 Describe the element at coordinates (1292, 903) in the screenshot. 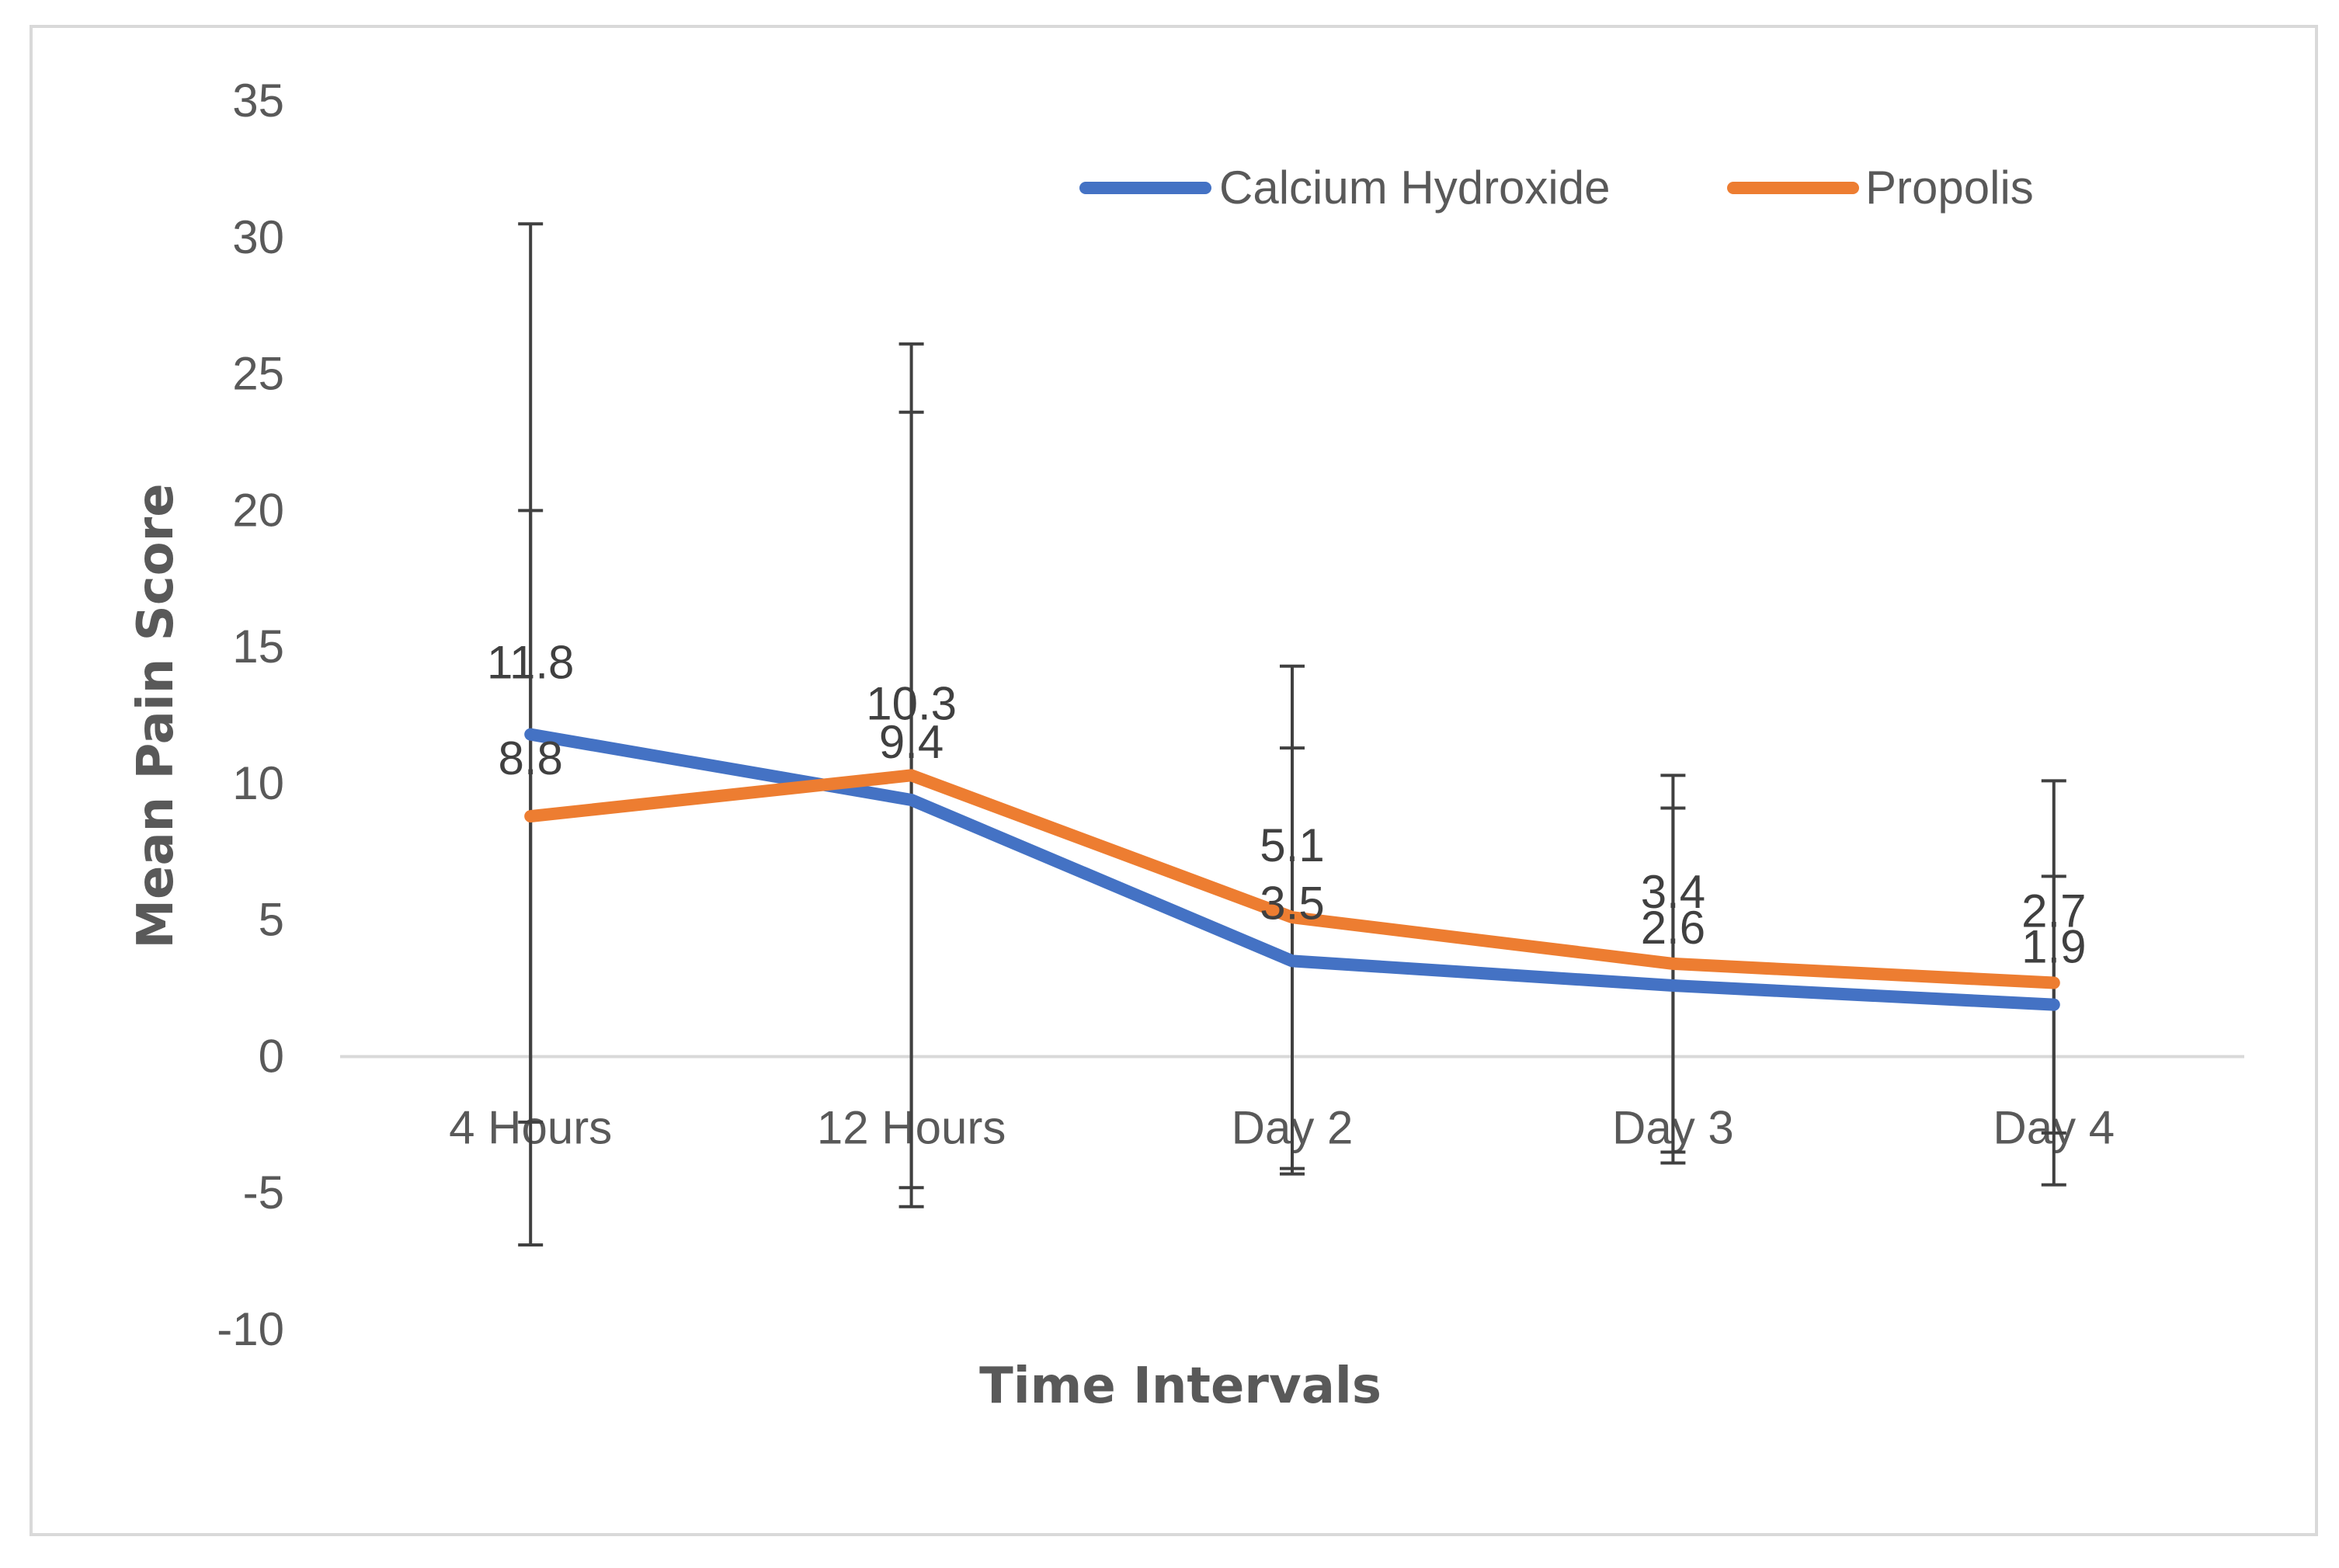

I see `data-label: 3.5` at that location.